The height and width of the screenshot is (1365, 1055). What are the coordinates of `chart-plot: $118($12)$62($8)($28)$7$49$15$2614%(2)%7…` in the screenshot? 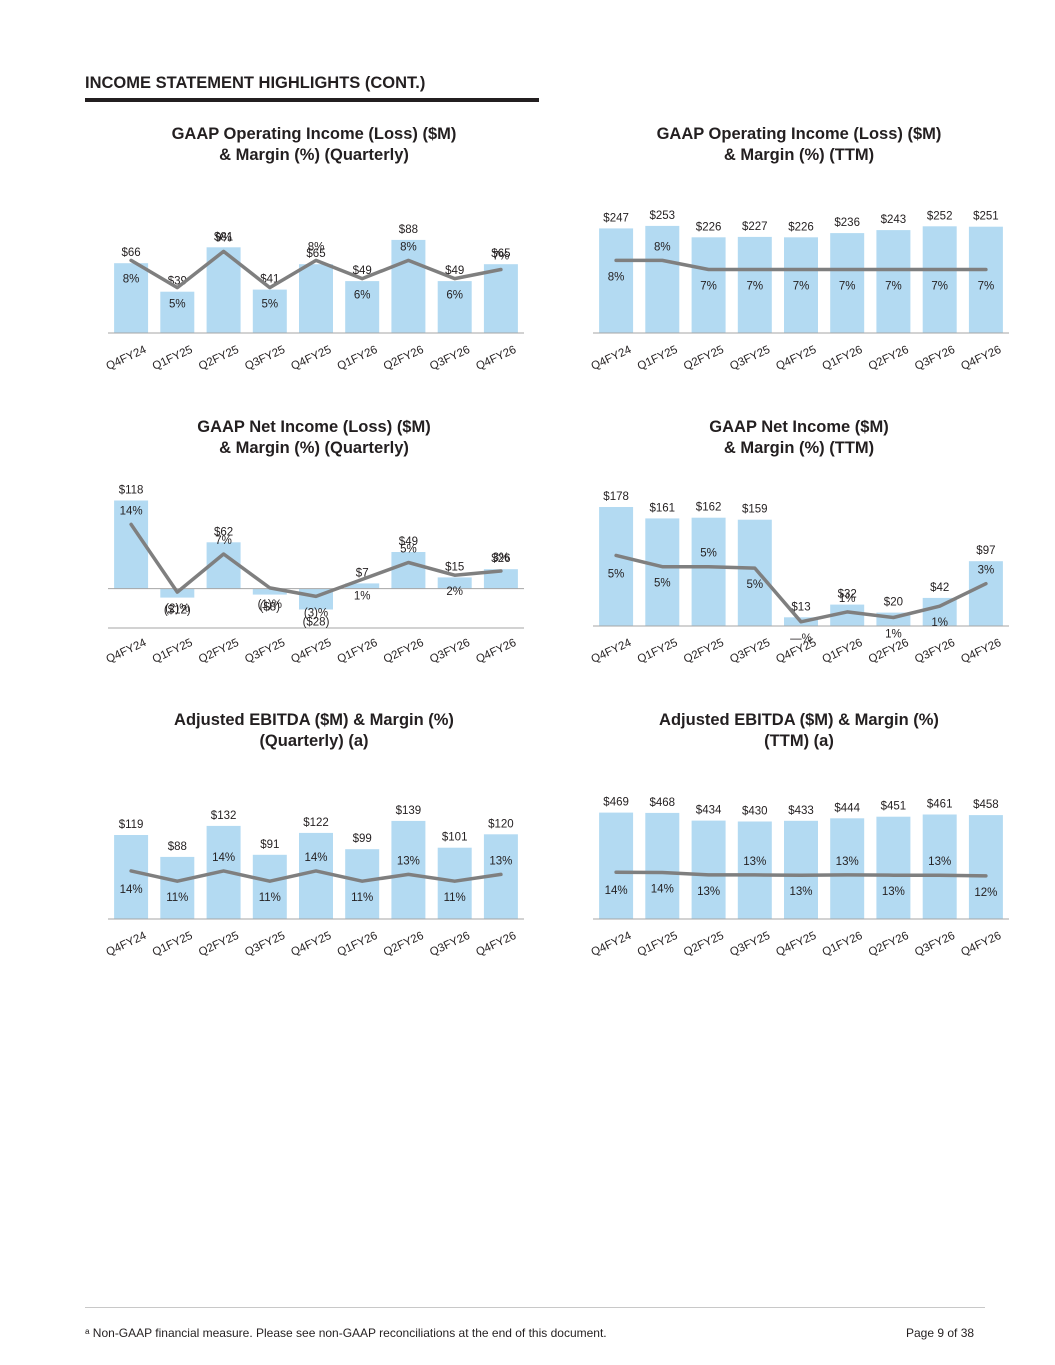 It's located at (314, 575).